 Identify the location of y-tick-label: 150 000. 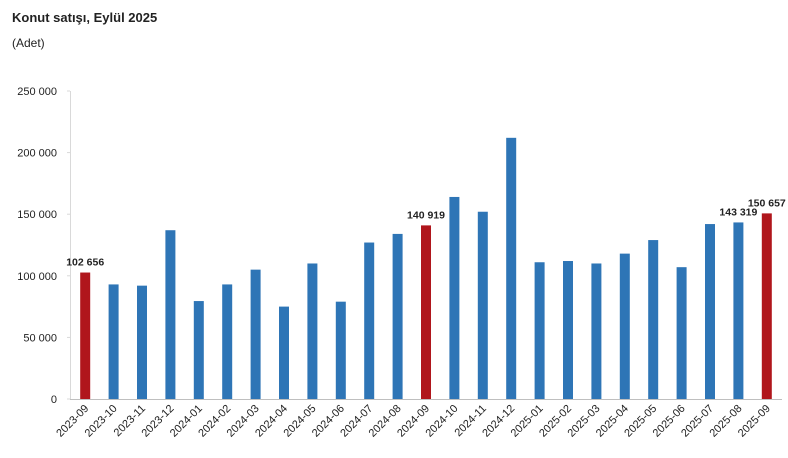
(37, 215).